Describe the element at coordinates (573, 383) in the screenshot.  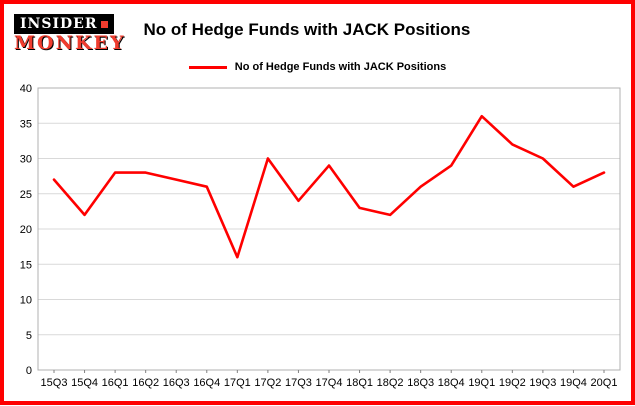
I see `x-tick-label: 19Q4` at that location.